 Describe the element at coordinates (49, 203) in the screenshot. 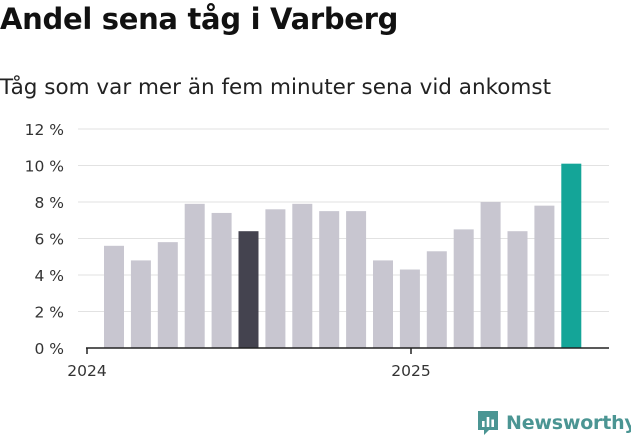

I see `y-tick-label: 8 %` at that location.